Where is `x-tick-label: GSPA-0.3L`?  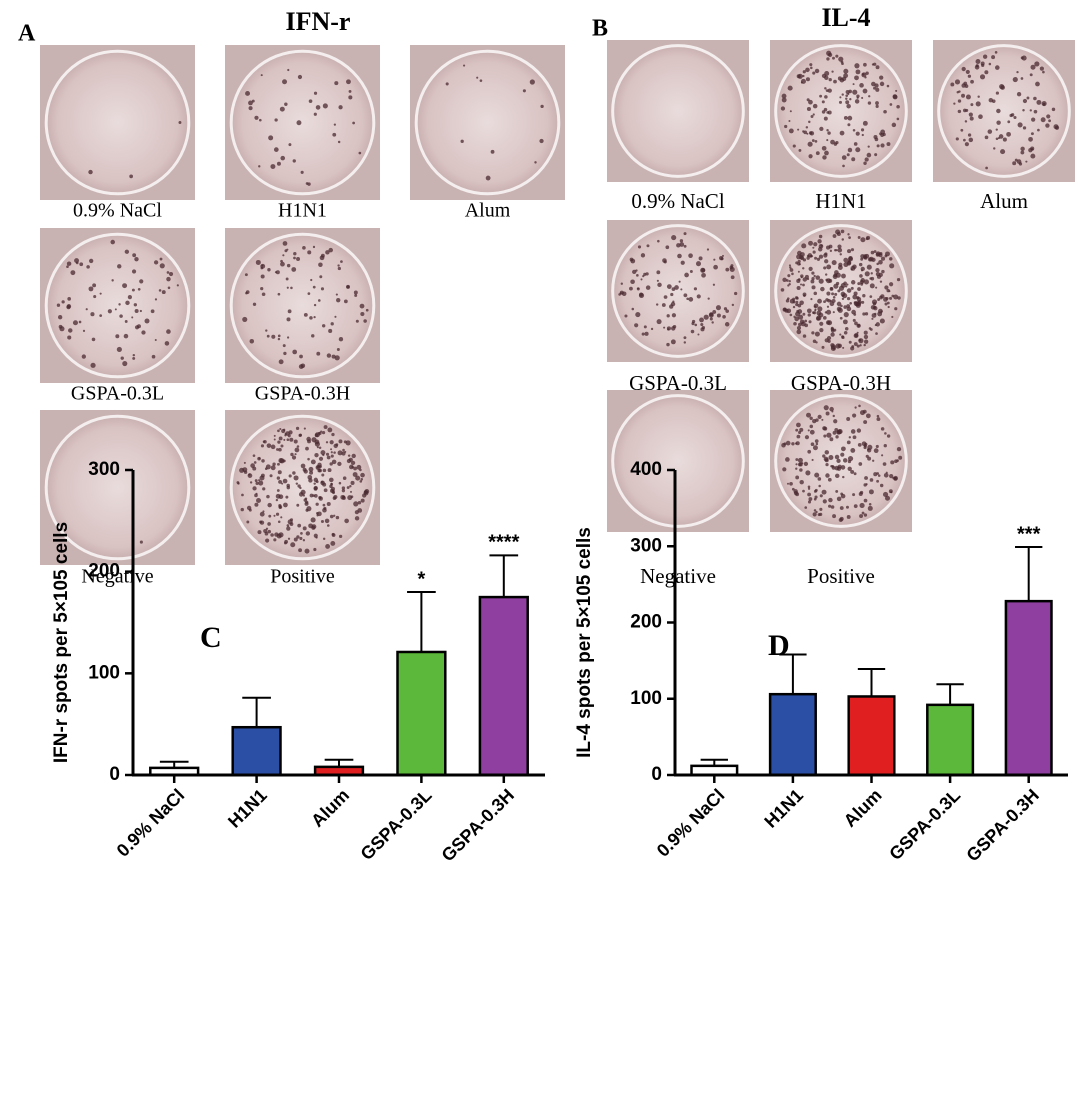 x-tick-label: GSPA-0.3L is located at coordinates (924, 824).